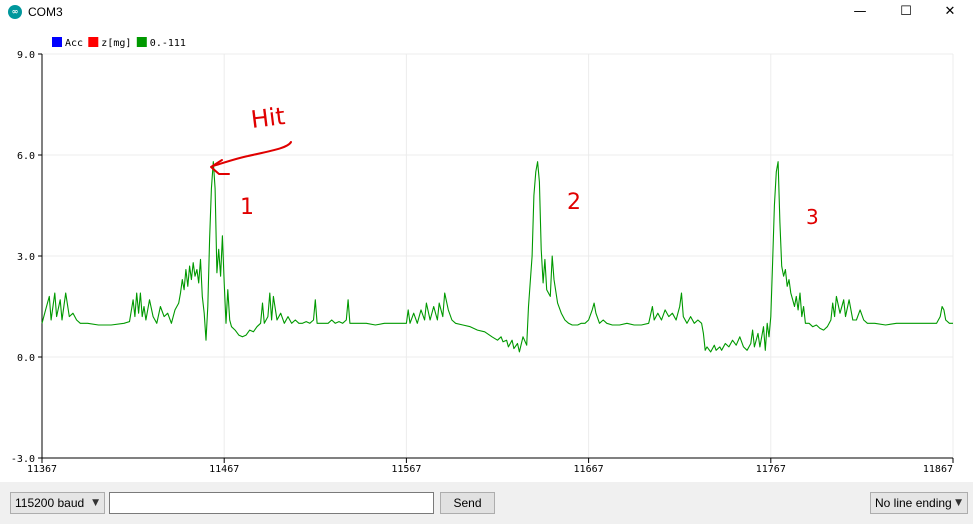 The height and width of the screenshot is (524, 973). What do you see at coordinates (771, 469) in the screenshot?
I see `x-tick-label-4: 11767` at bounding box center [771, 469].